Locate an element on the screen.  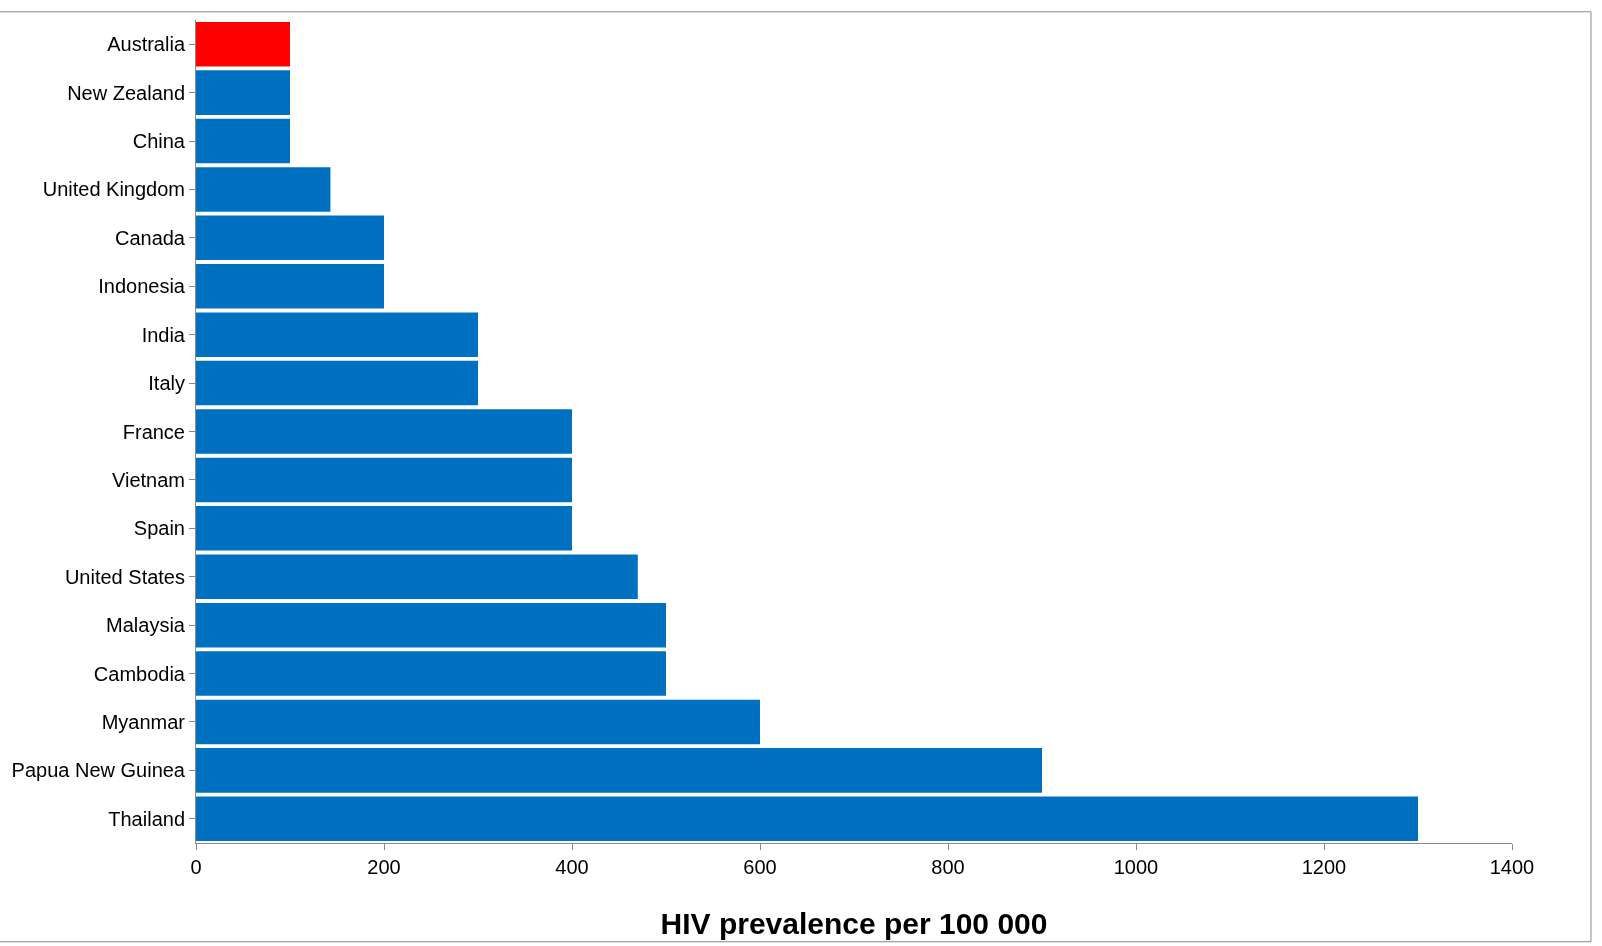
y-tick-label: Vietnam is located at coordinates (148, 479).